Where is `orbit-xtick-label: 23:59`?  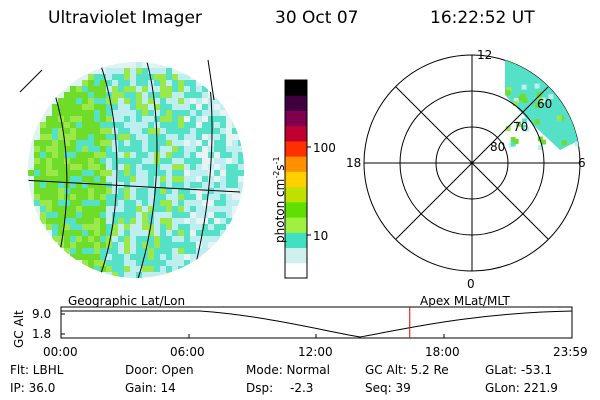 orbit-xtick-label: 23:59 is located at coordinates (570, 352).